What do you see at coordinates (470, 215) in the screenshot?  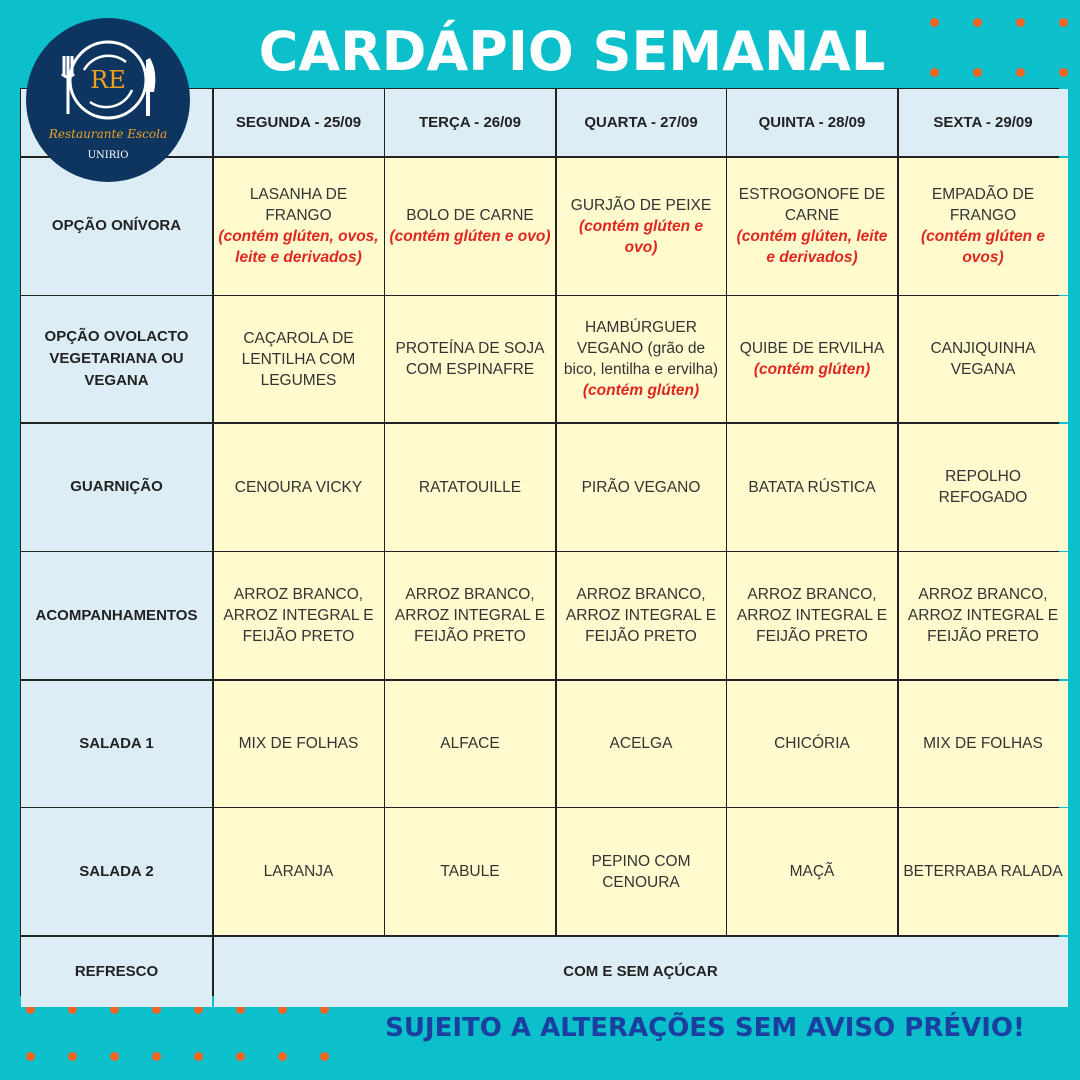 I see `cell-text: BOLO DE CARNE` at bounding box center [470, 215].